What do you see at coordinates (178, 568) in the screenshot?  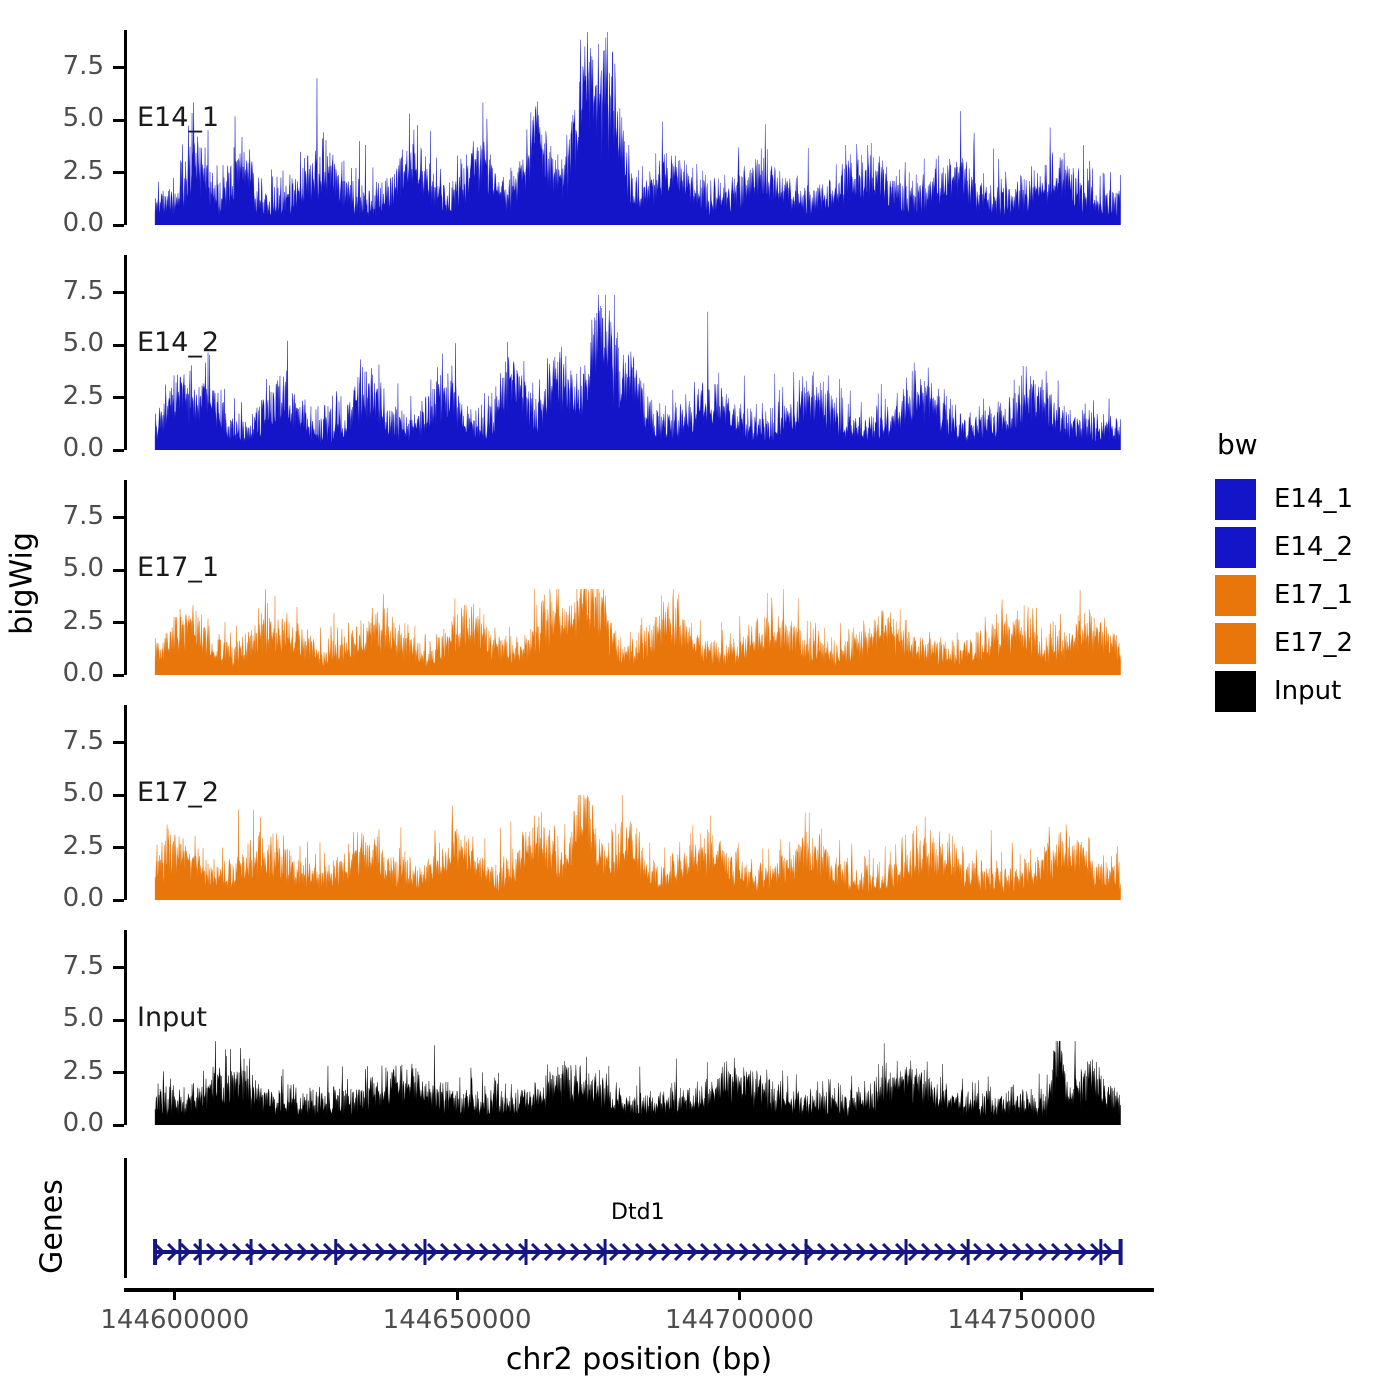 I see `track-name-label: E17_1` at bounding box center [178, 568].